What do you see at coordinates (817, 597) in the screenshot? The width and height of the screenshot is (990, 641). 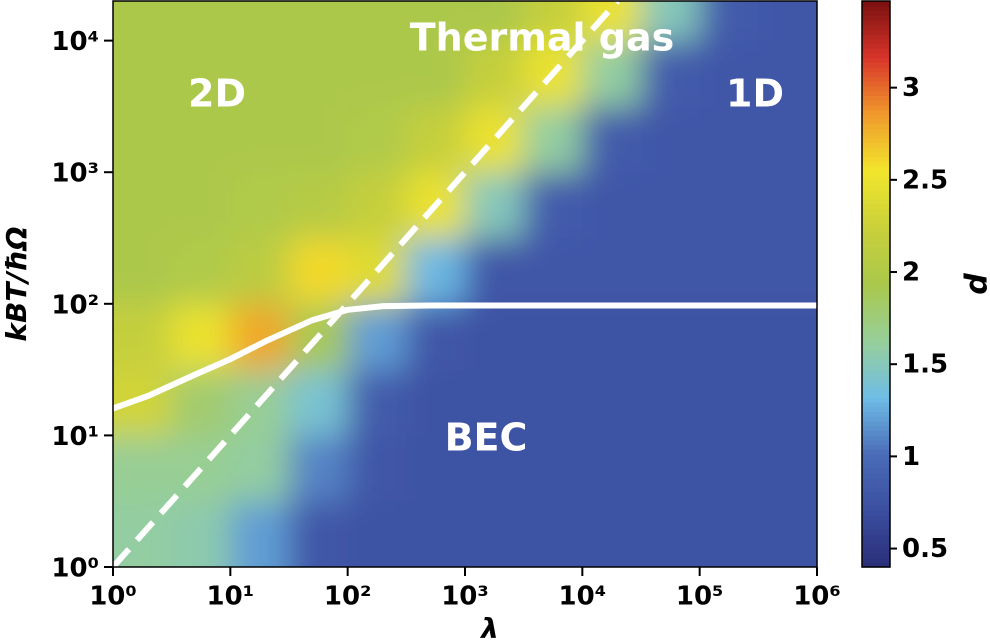 I see `x-tick-label: 10⁶` at bounding box center [817, 597].